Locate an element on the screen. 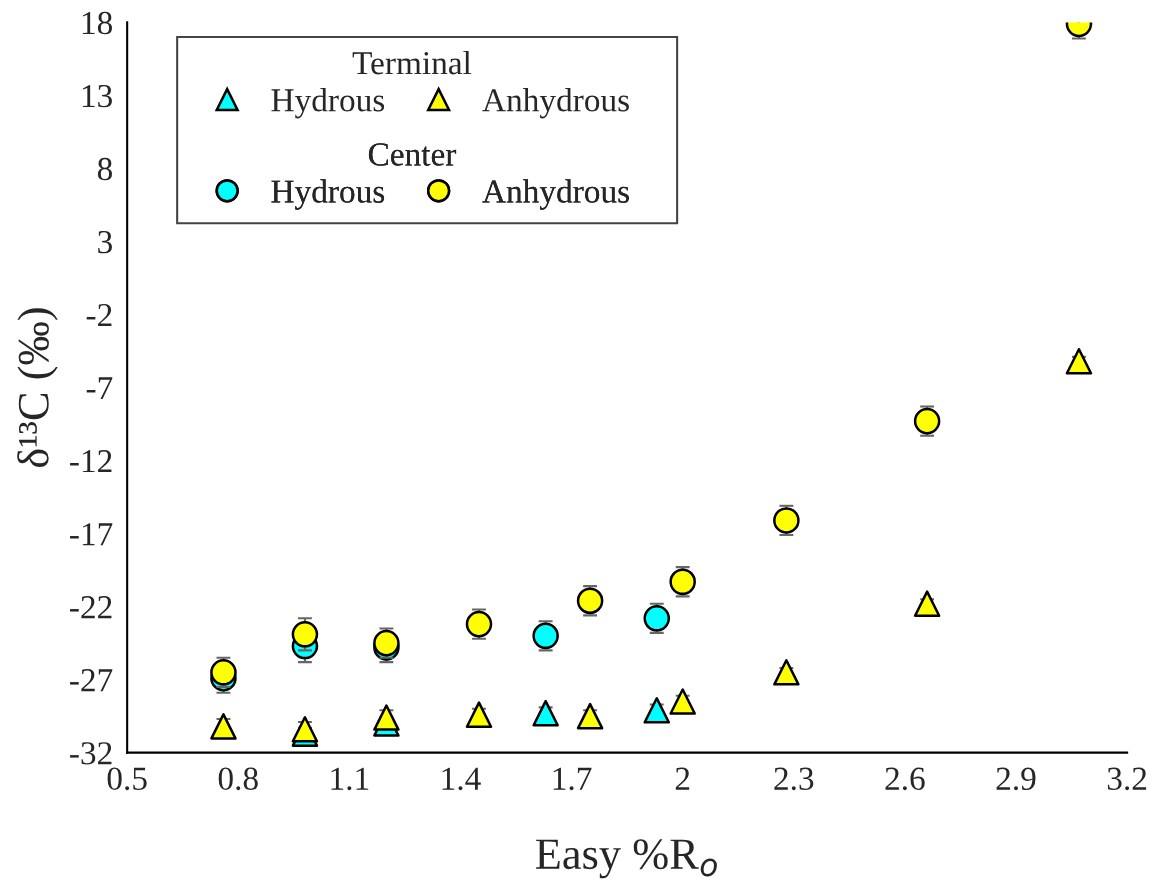  x-axis-title: Easy %R$_{o}$ is located at coordinates (626, 859).